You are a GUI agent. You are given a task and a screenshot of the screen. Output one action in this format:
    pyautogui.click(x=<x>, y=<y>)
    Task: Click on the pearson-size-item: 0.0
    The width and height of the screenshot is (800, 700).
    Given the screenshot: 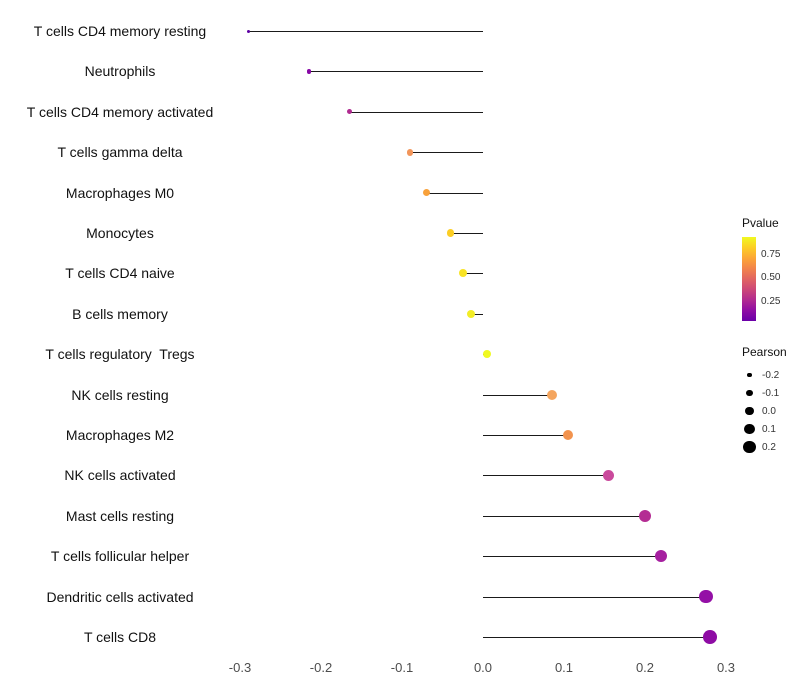 What is the action you would take?
    pyautogui.click(x=771, y=411)
    